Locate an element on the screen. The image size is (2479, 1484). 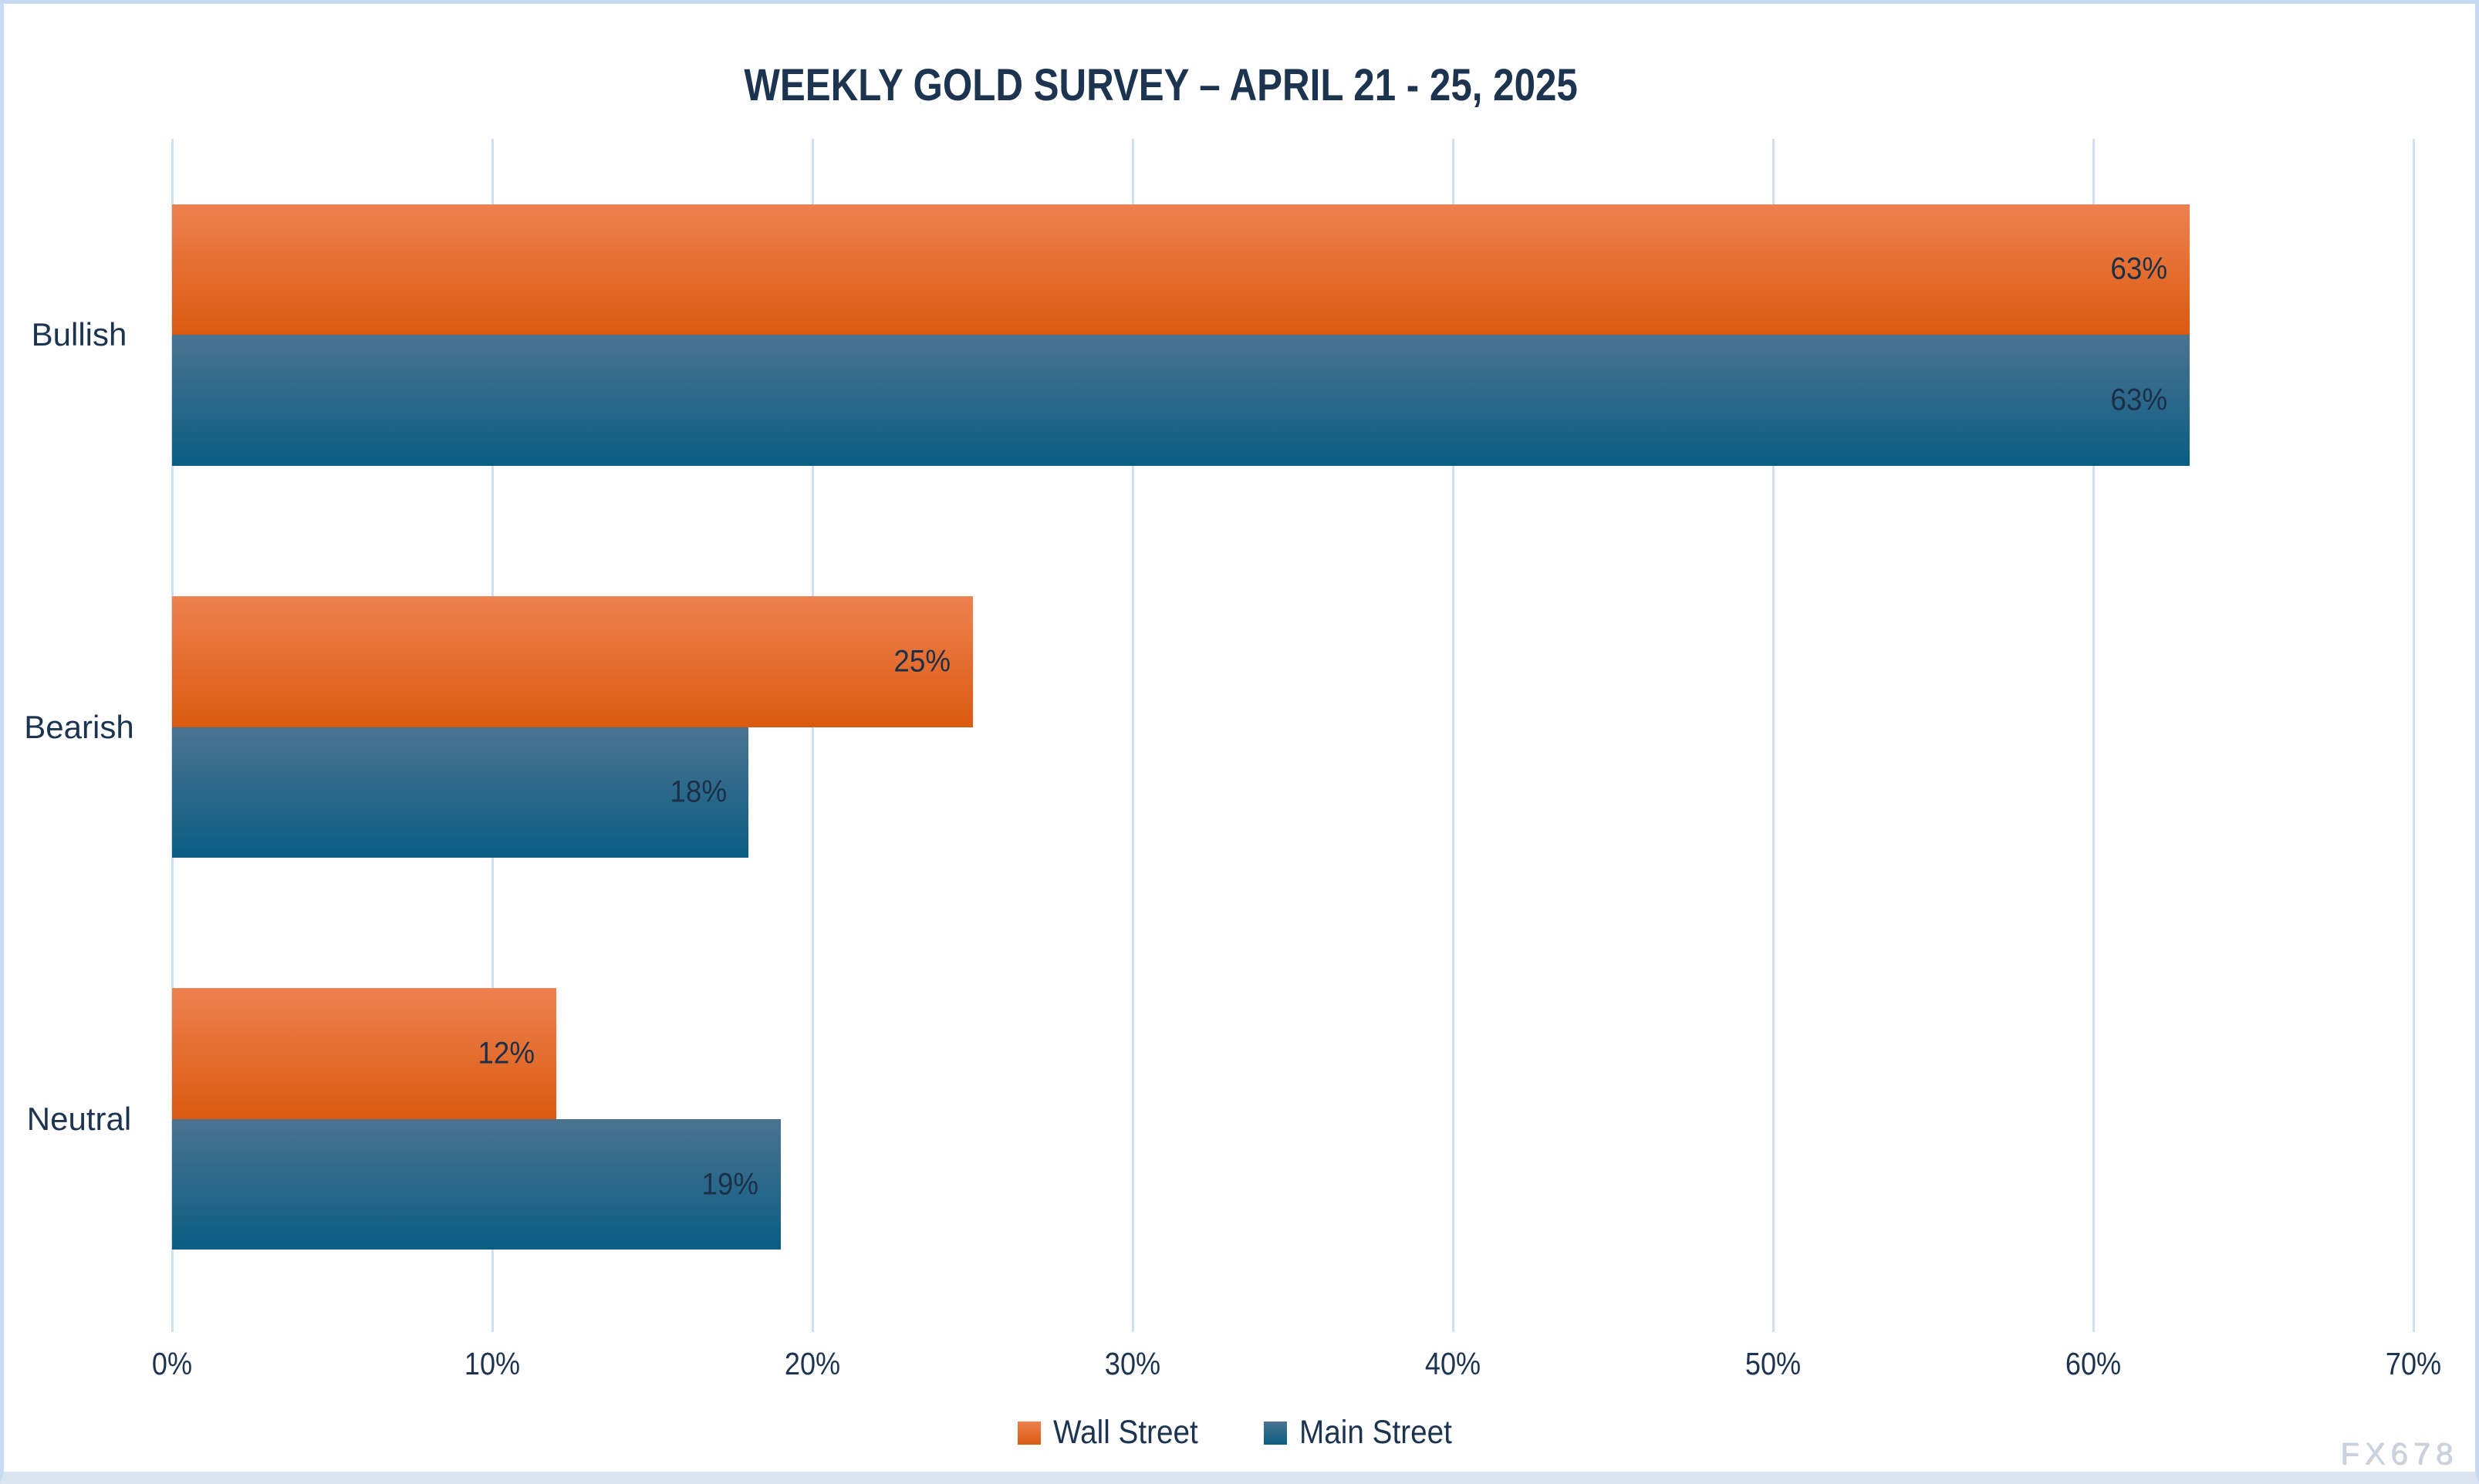
legend-swatch-wall-street is located at coordinates (1030, 1433).